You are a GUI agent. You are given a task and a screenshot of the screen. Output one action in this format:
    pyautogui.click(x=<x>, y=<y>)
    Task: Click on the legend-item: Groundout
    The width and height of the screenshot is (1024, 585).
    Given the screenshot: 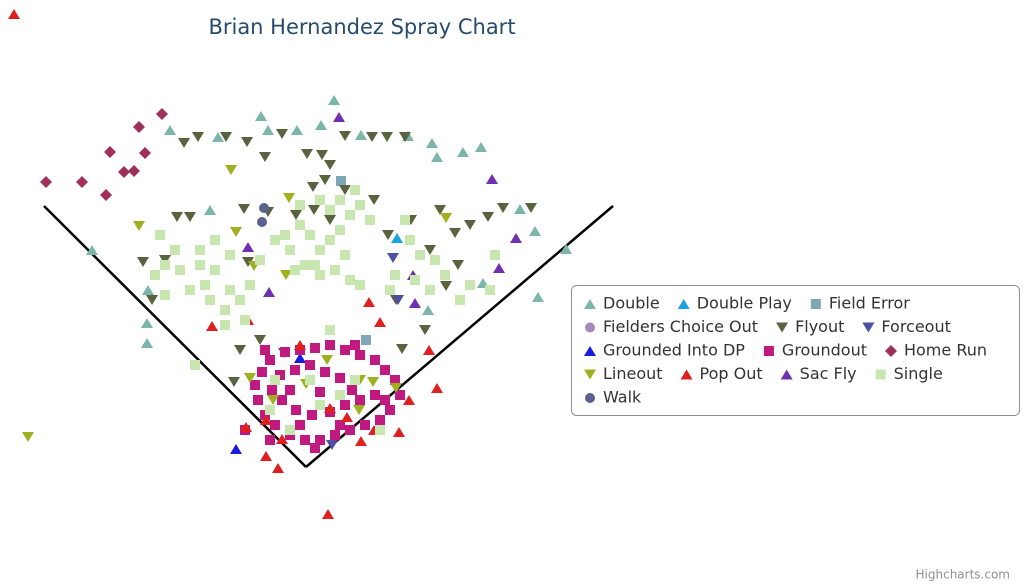 What is the action you would take?
    pyautogui.click(x=815, y=350)
    